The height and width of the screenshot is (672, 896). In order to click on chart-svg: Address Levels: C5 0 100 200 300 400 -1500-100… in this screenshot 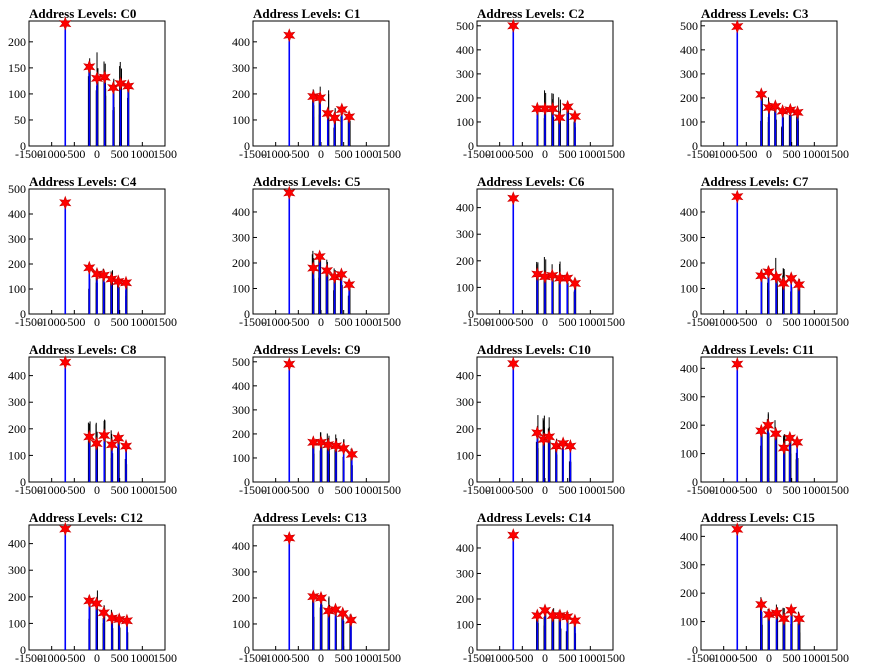, I will do `click(316, 251)`.